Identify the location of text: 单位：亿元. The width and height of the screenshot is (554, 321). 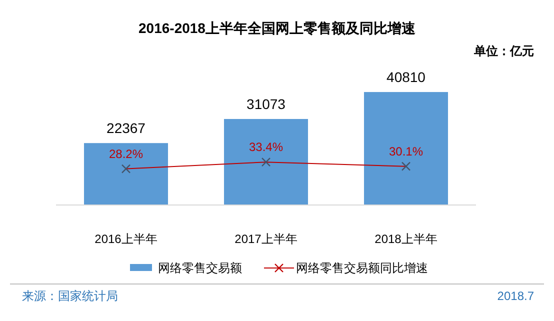
(503, 51).